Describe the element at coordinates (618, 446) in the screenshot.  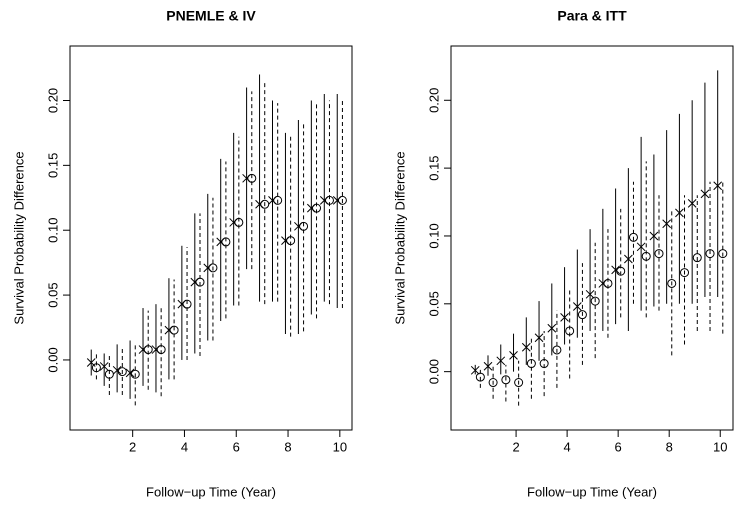
I see `x-tick-label: 6` at that location.